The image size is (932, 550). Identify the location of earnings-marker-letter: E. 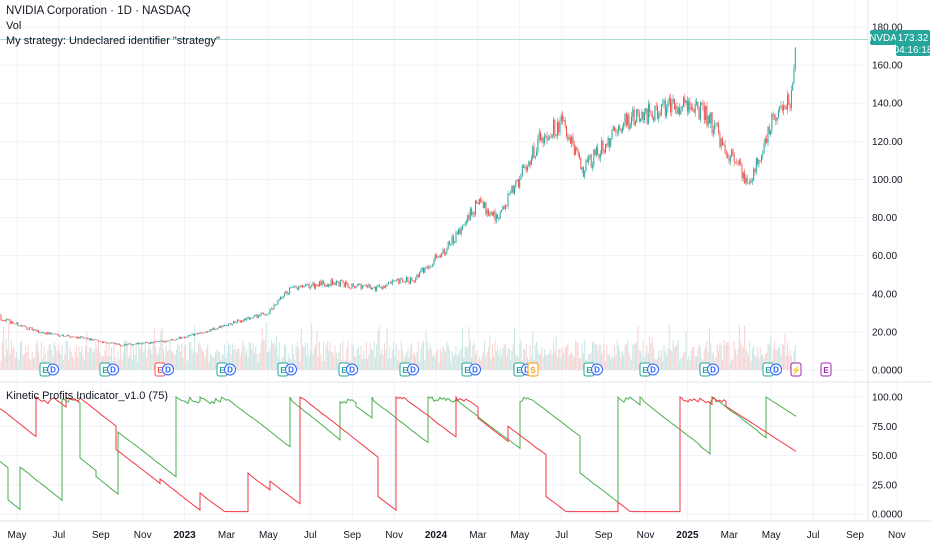
(405, 370).